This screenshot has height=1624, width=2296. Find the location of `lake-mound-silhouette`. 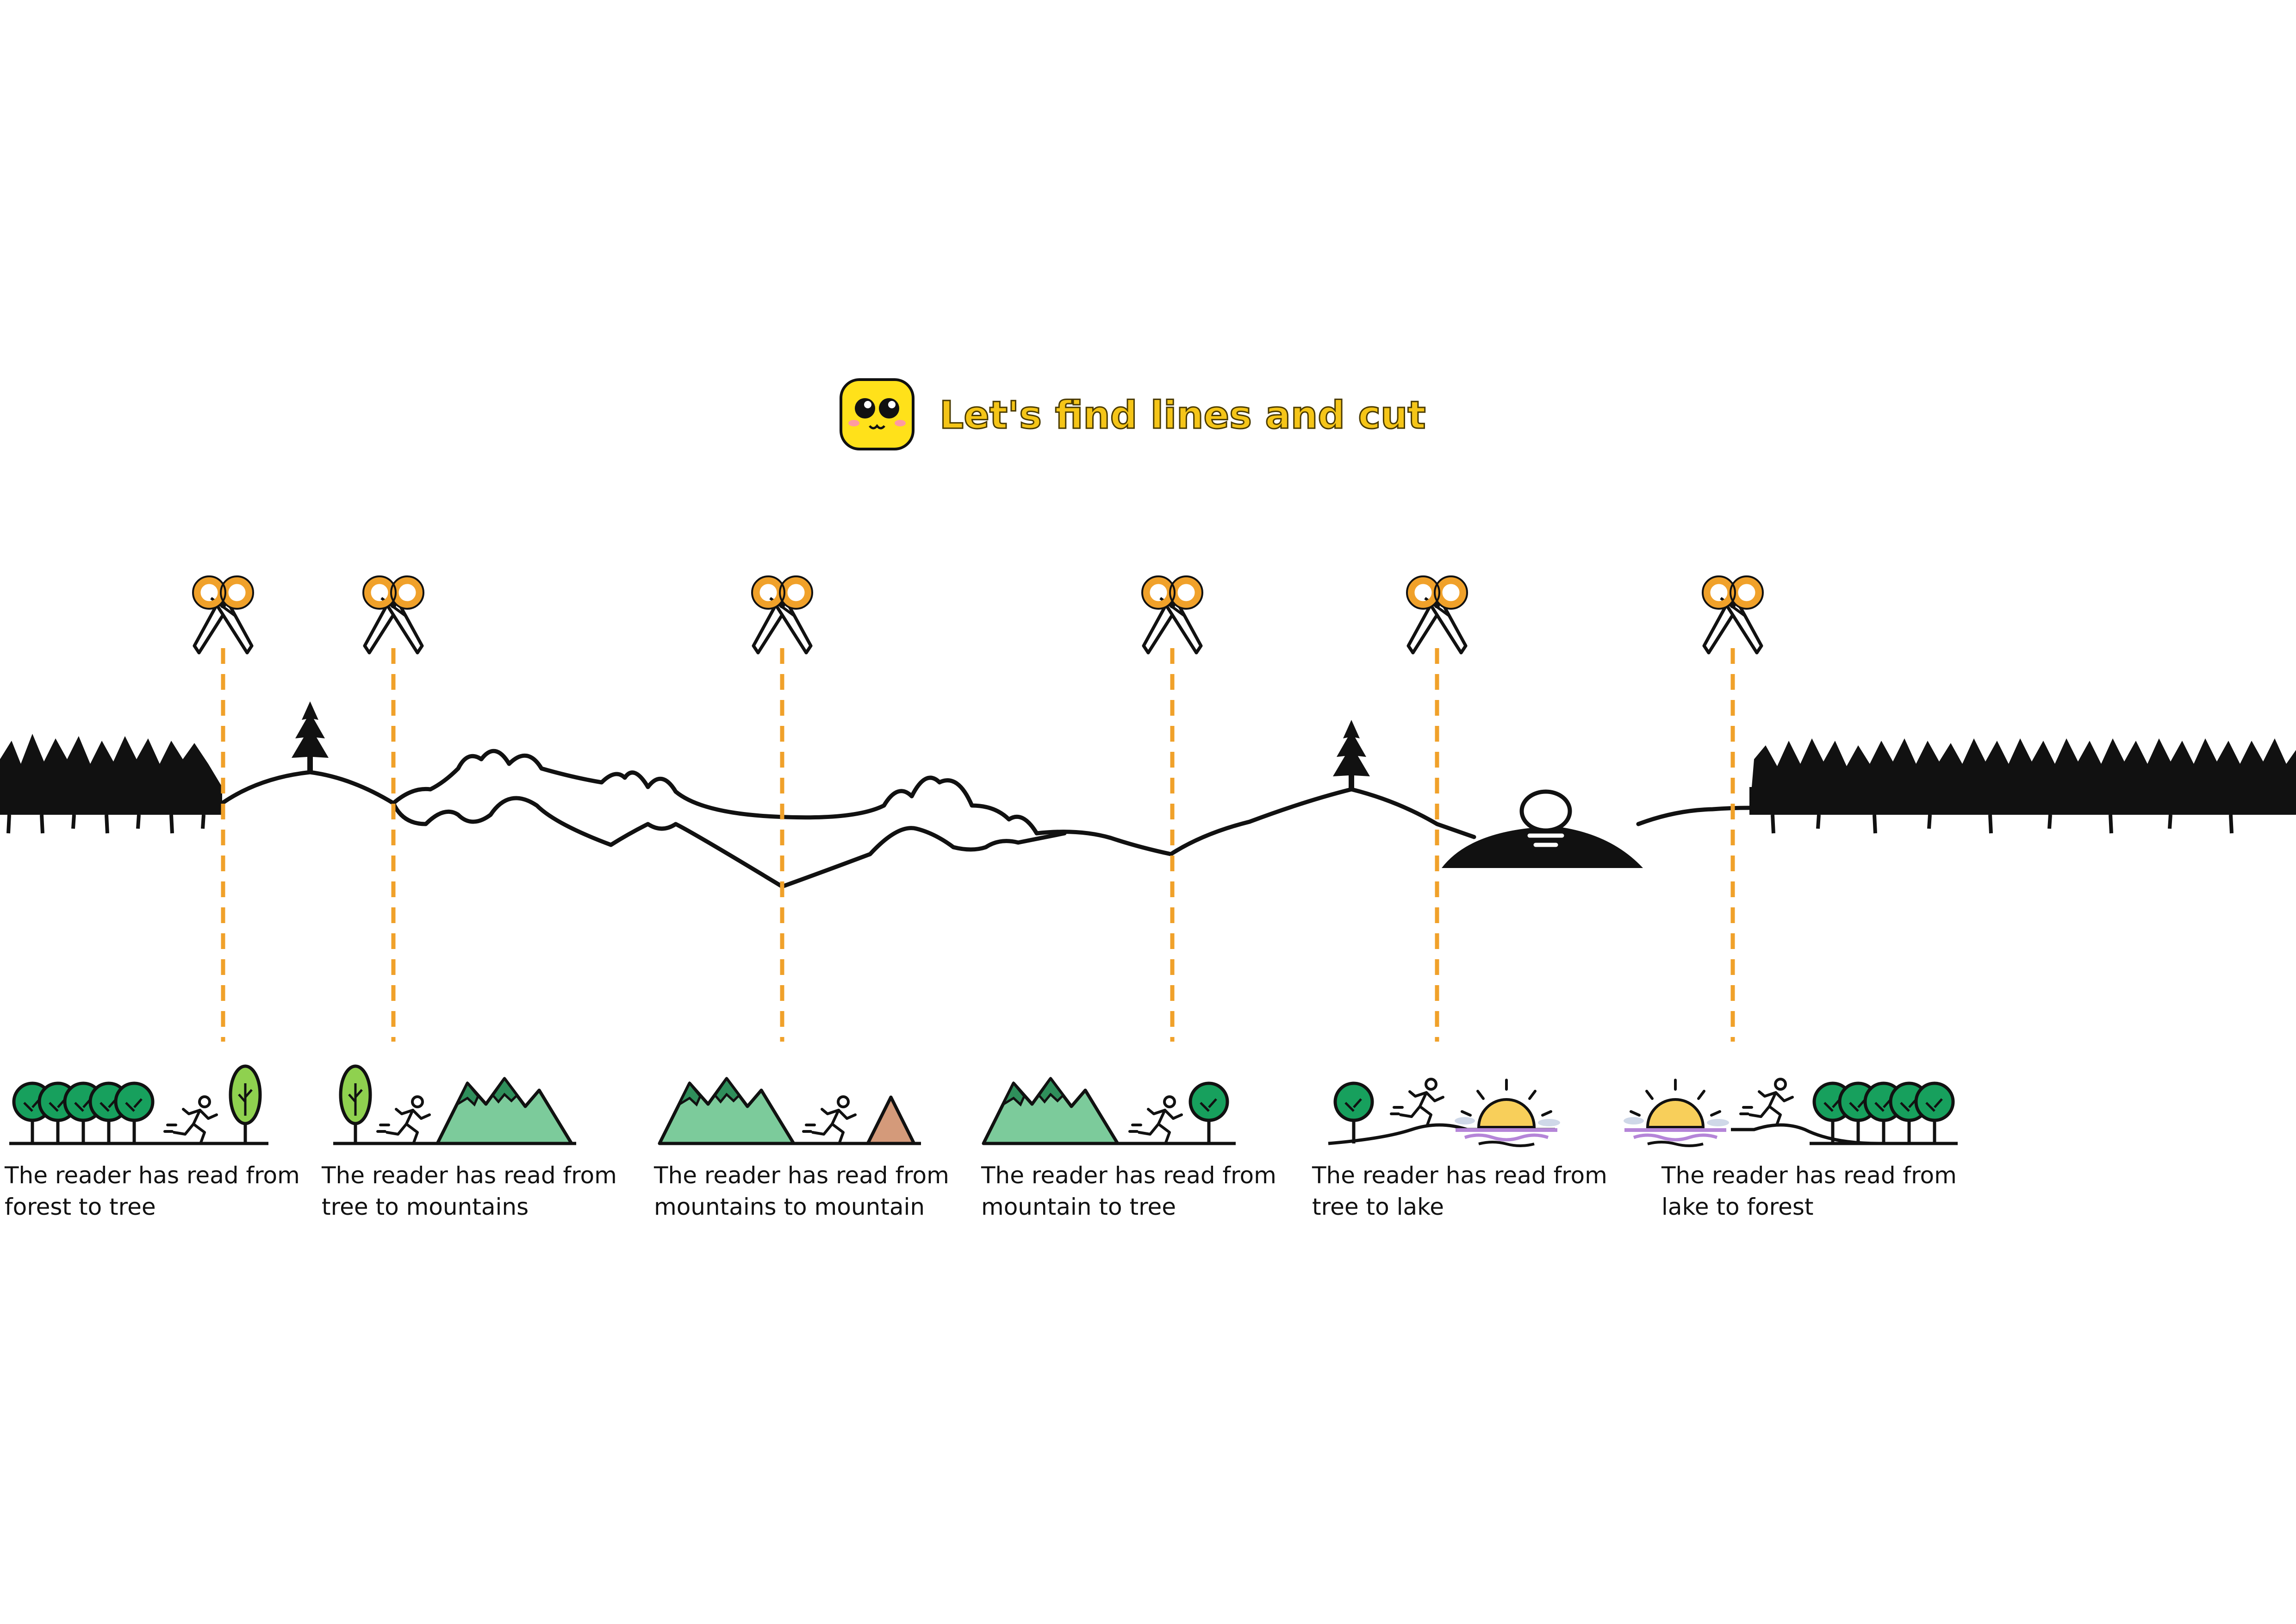

lake-mound-silhouette is located at coordinates (1542, 828).